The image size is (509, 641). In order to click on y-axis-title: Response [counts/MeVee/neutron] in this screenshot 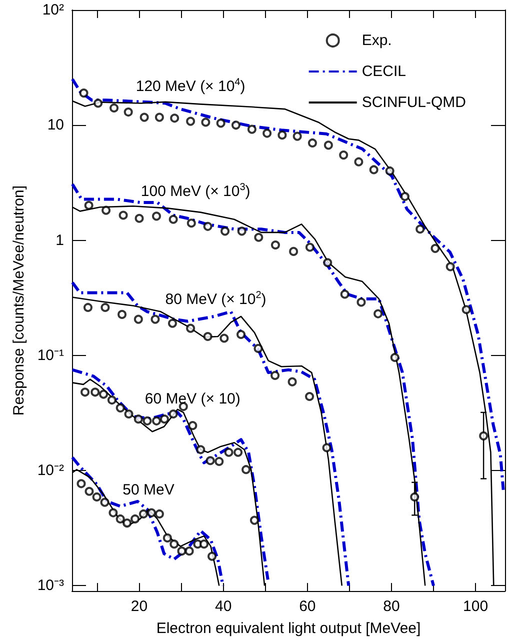, I will do `click(19, 300)`.